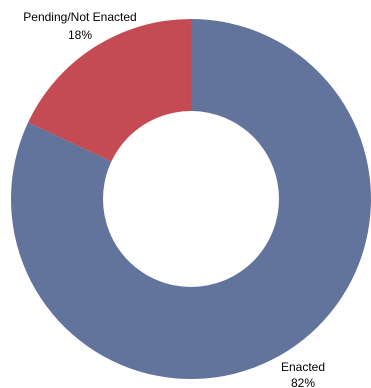 The width and height of the screenshot is (371, 388). I want to click on slice-label-enacted-value: 82%, so click(303, 382).